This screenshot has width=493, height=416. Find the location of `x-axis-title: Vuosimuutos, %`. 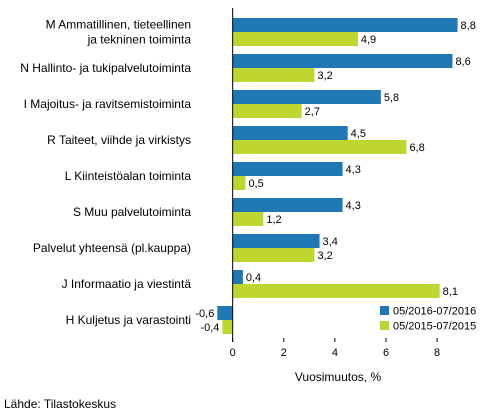

x-axis-title: Vuosimuutos, % is located at coordinates (338, 377).